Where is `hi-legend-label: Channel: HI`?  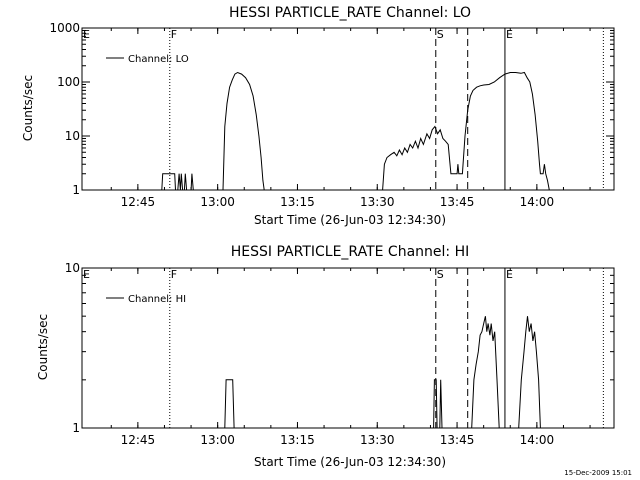
hi-legend-label: Channel: HI is located at coordinates (157, 299).